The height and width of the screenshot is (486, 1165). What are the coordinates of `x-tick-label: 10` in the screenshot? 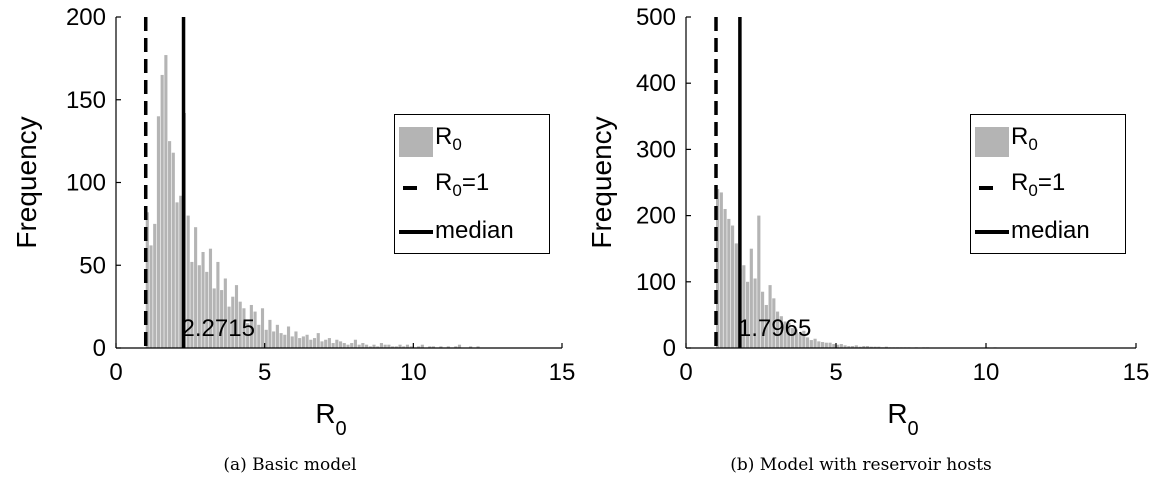 It's located at (986, 372).